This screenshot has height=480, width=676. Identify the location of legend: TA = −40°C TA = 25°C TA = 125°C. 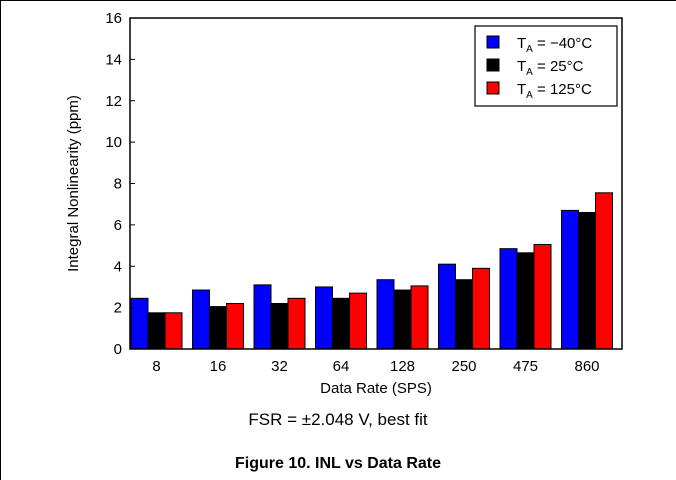
(546, 66).